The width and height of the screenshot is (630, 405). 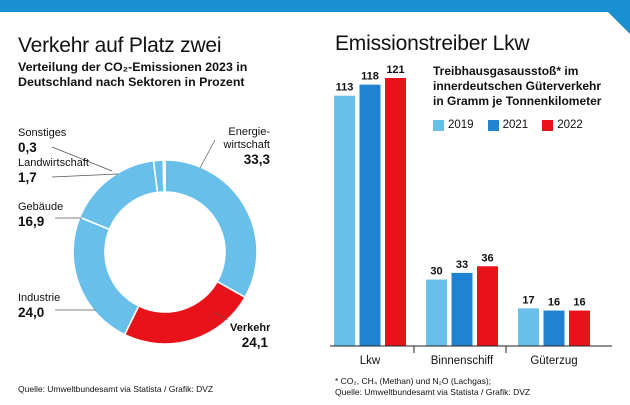 I want to click on bar-Lkw-2022, so click(x=395, y=212).